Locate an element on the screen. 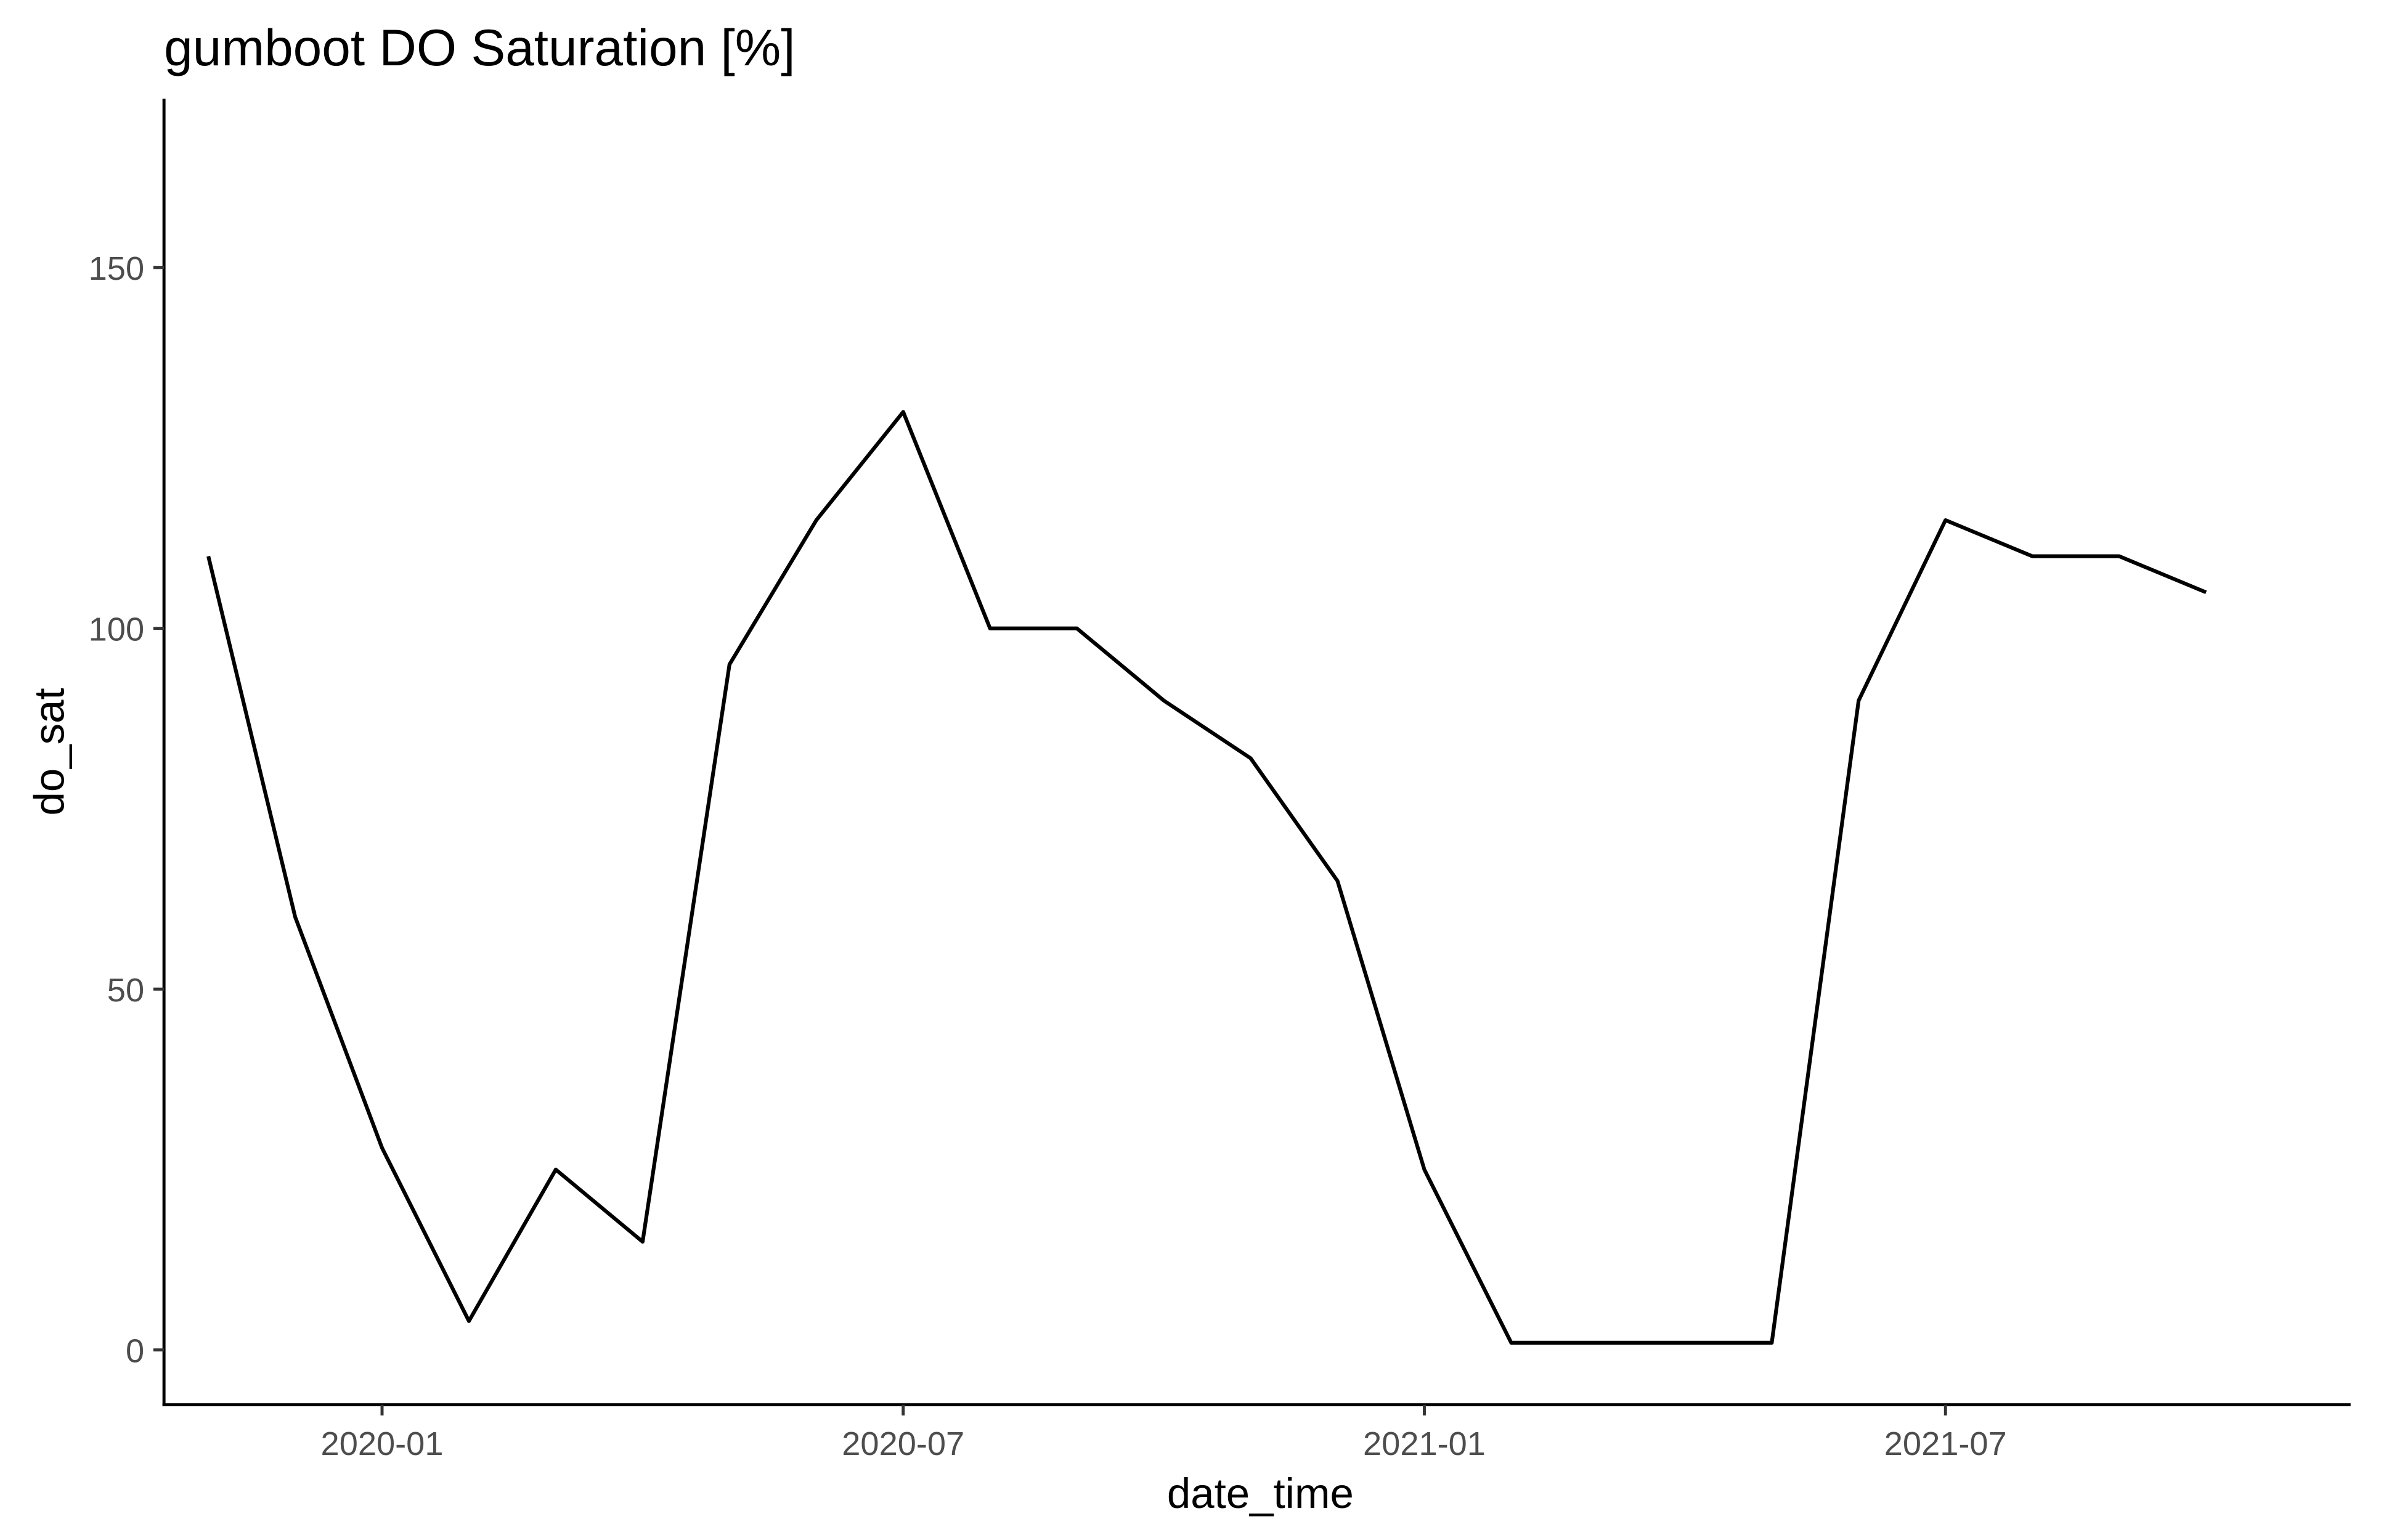  y-tick-label: 50 is located at coordinates (125, 991).